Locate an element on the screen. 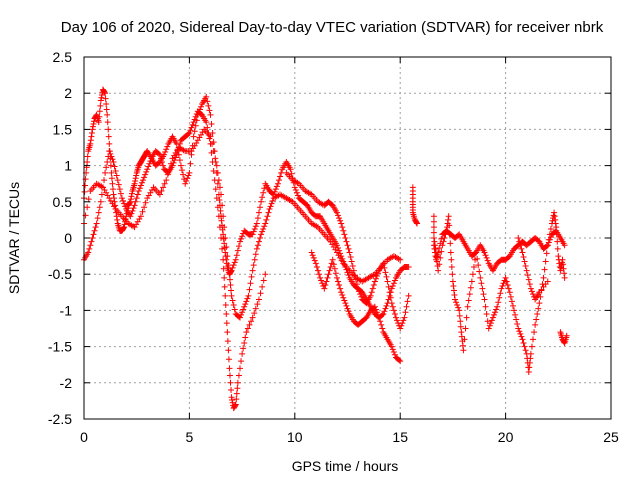  series-trace-d is located at coordinates (347, 250).